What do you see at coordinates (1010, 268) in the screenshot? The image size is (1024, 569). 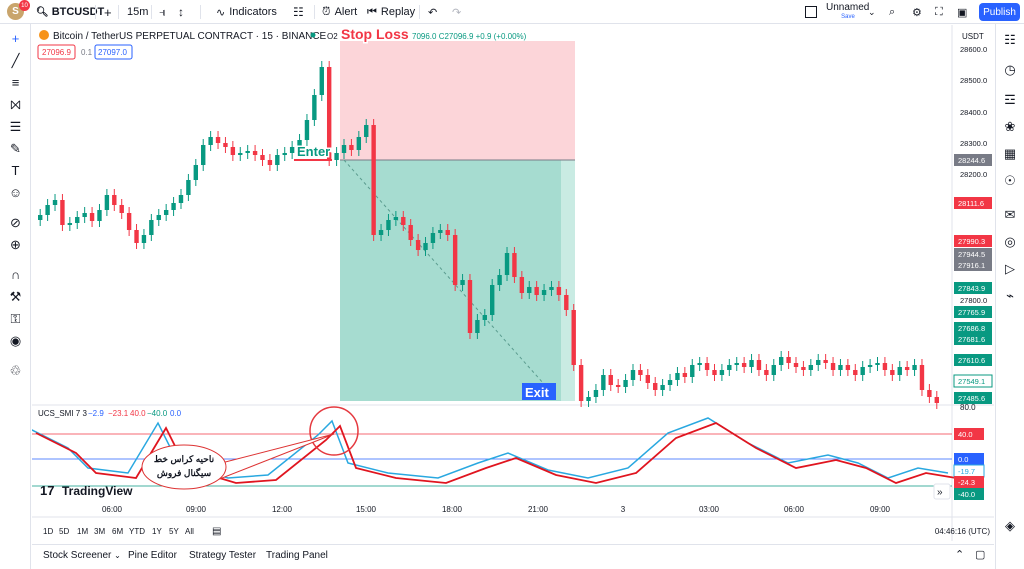 I see `stream-icon: ▷` at bounding box center [1010, 268].